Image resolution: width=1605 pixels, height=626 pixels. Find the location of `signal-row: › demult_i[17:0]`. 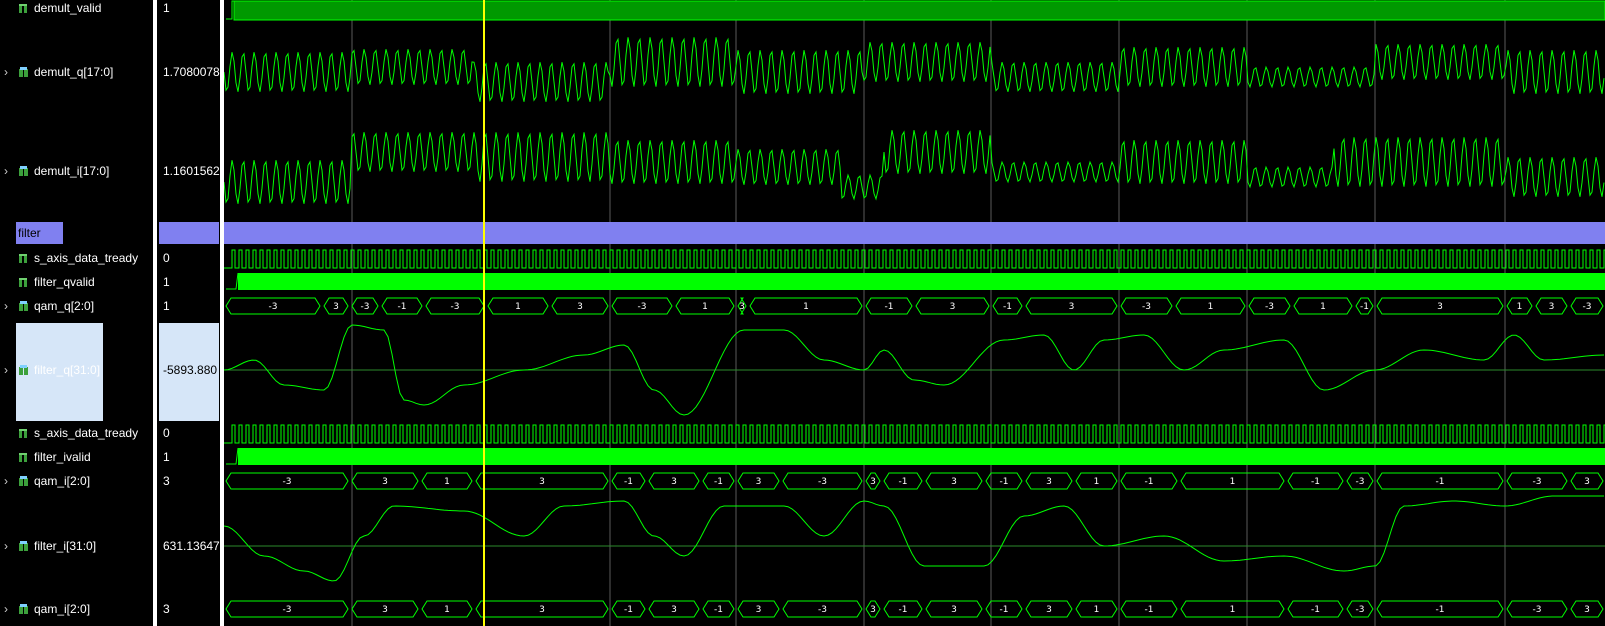

signal-row: › demult_i[17:0] is located at coordinates (76, 171).